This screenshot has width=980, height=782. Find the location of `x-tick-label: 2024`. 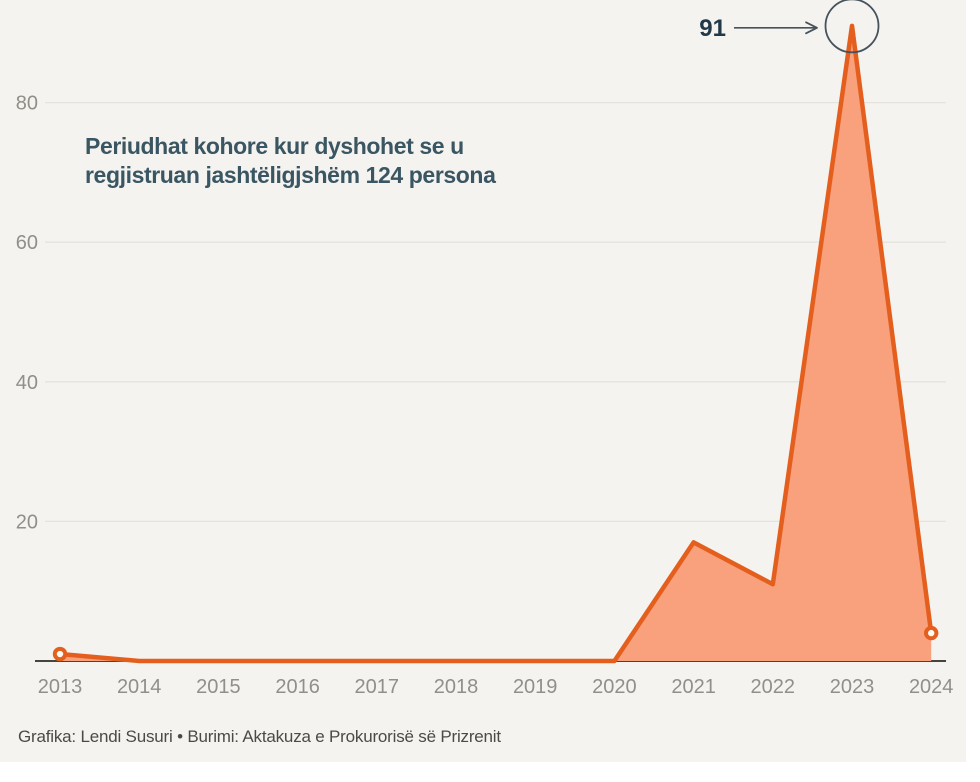

x-tick-label: 2024 is located at coordinates (931, 687).